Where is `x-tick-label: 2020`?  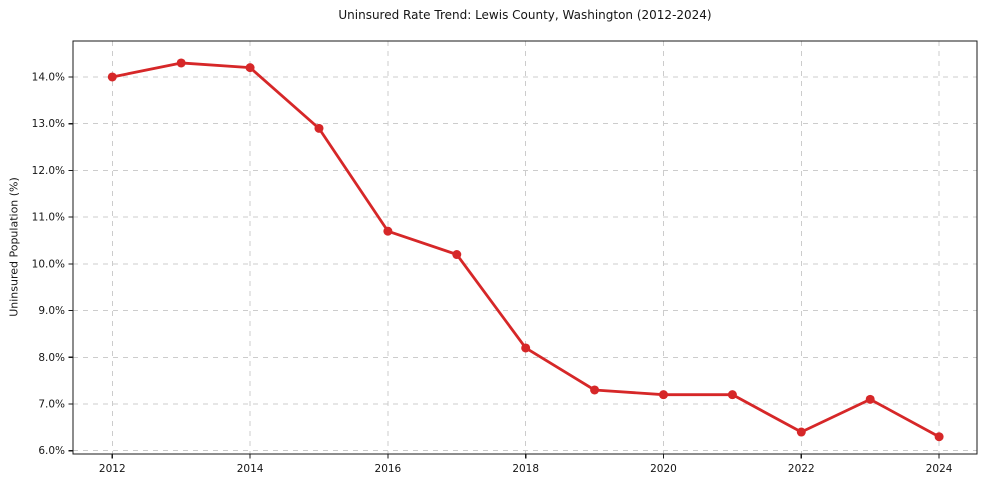 x-tick-label: 2020 is located at coordinates (663, 469).